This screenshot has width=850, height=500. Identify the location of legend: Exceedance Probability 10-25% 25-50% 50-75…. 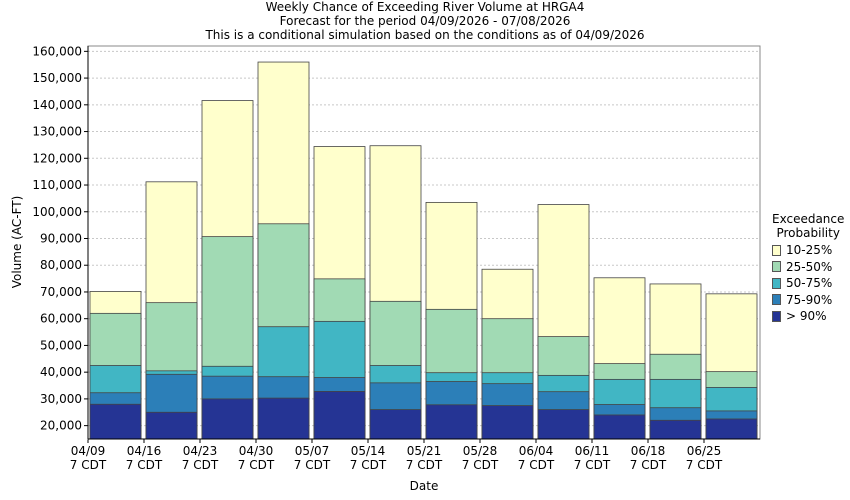
(808, 268).